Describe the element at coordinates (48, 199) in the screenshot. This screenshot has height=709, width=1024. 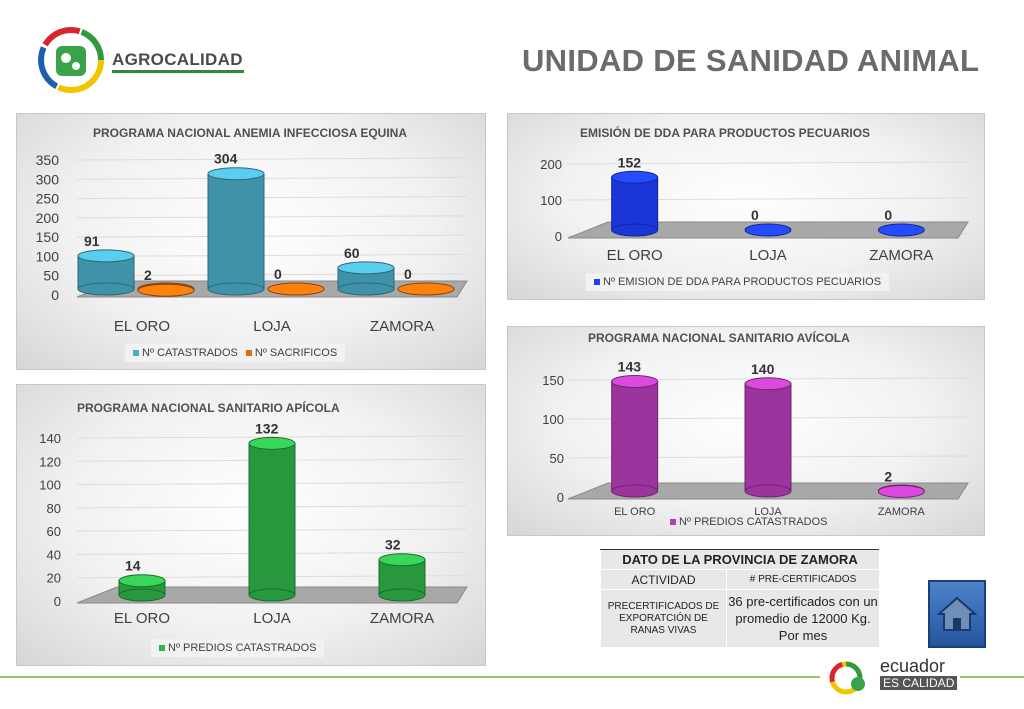
I see `y-tick-label: 250` at that location.